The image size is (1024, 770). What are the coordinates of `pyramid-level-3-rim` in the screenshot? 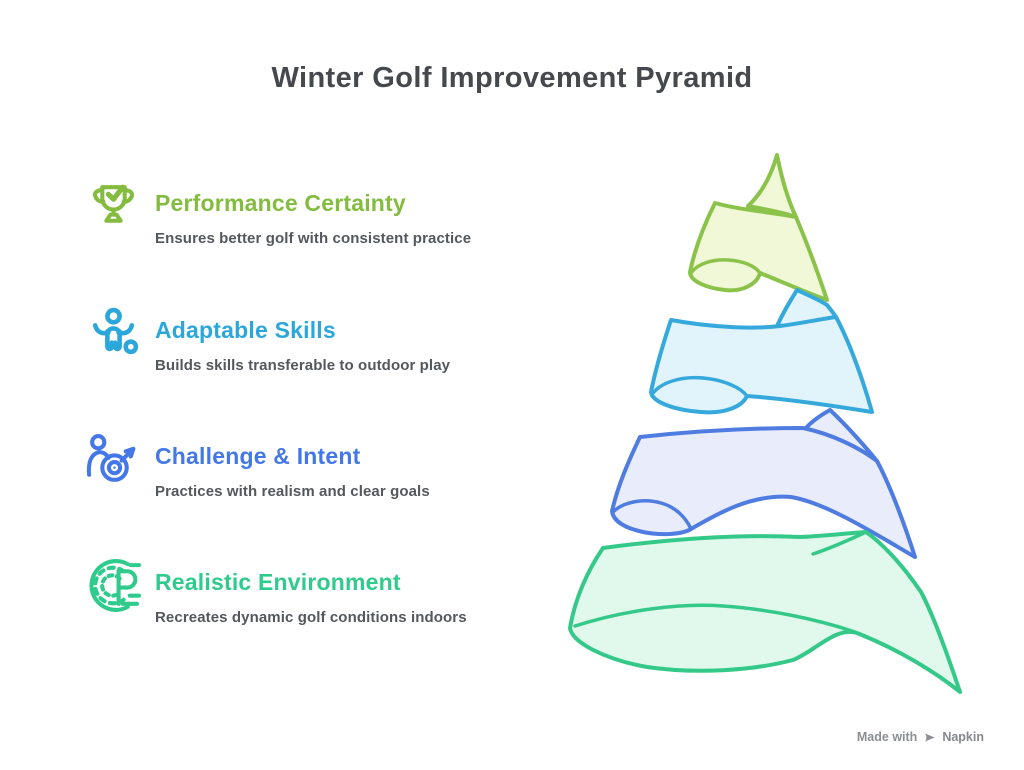 It's located at (652, 515).